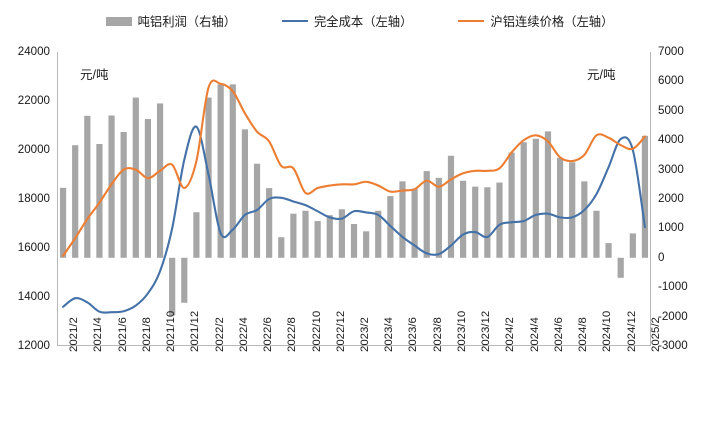 The image size is (719, 433). I want to click on x-axis-tick-label: 2024/8, so click(583, 334).